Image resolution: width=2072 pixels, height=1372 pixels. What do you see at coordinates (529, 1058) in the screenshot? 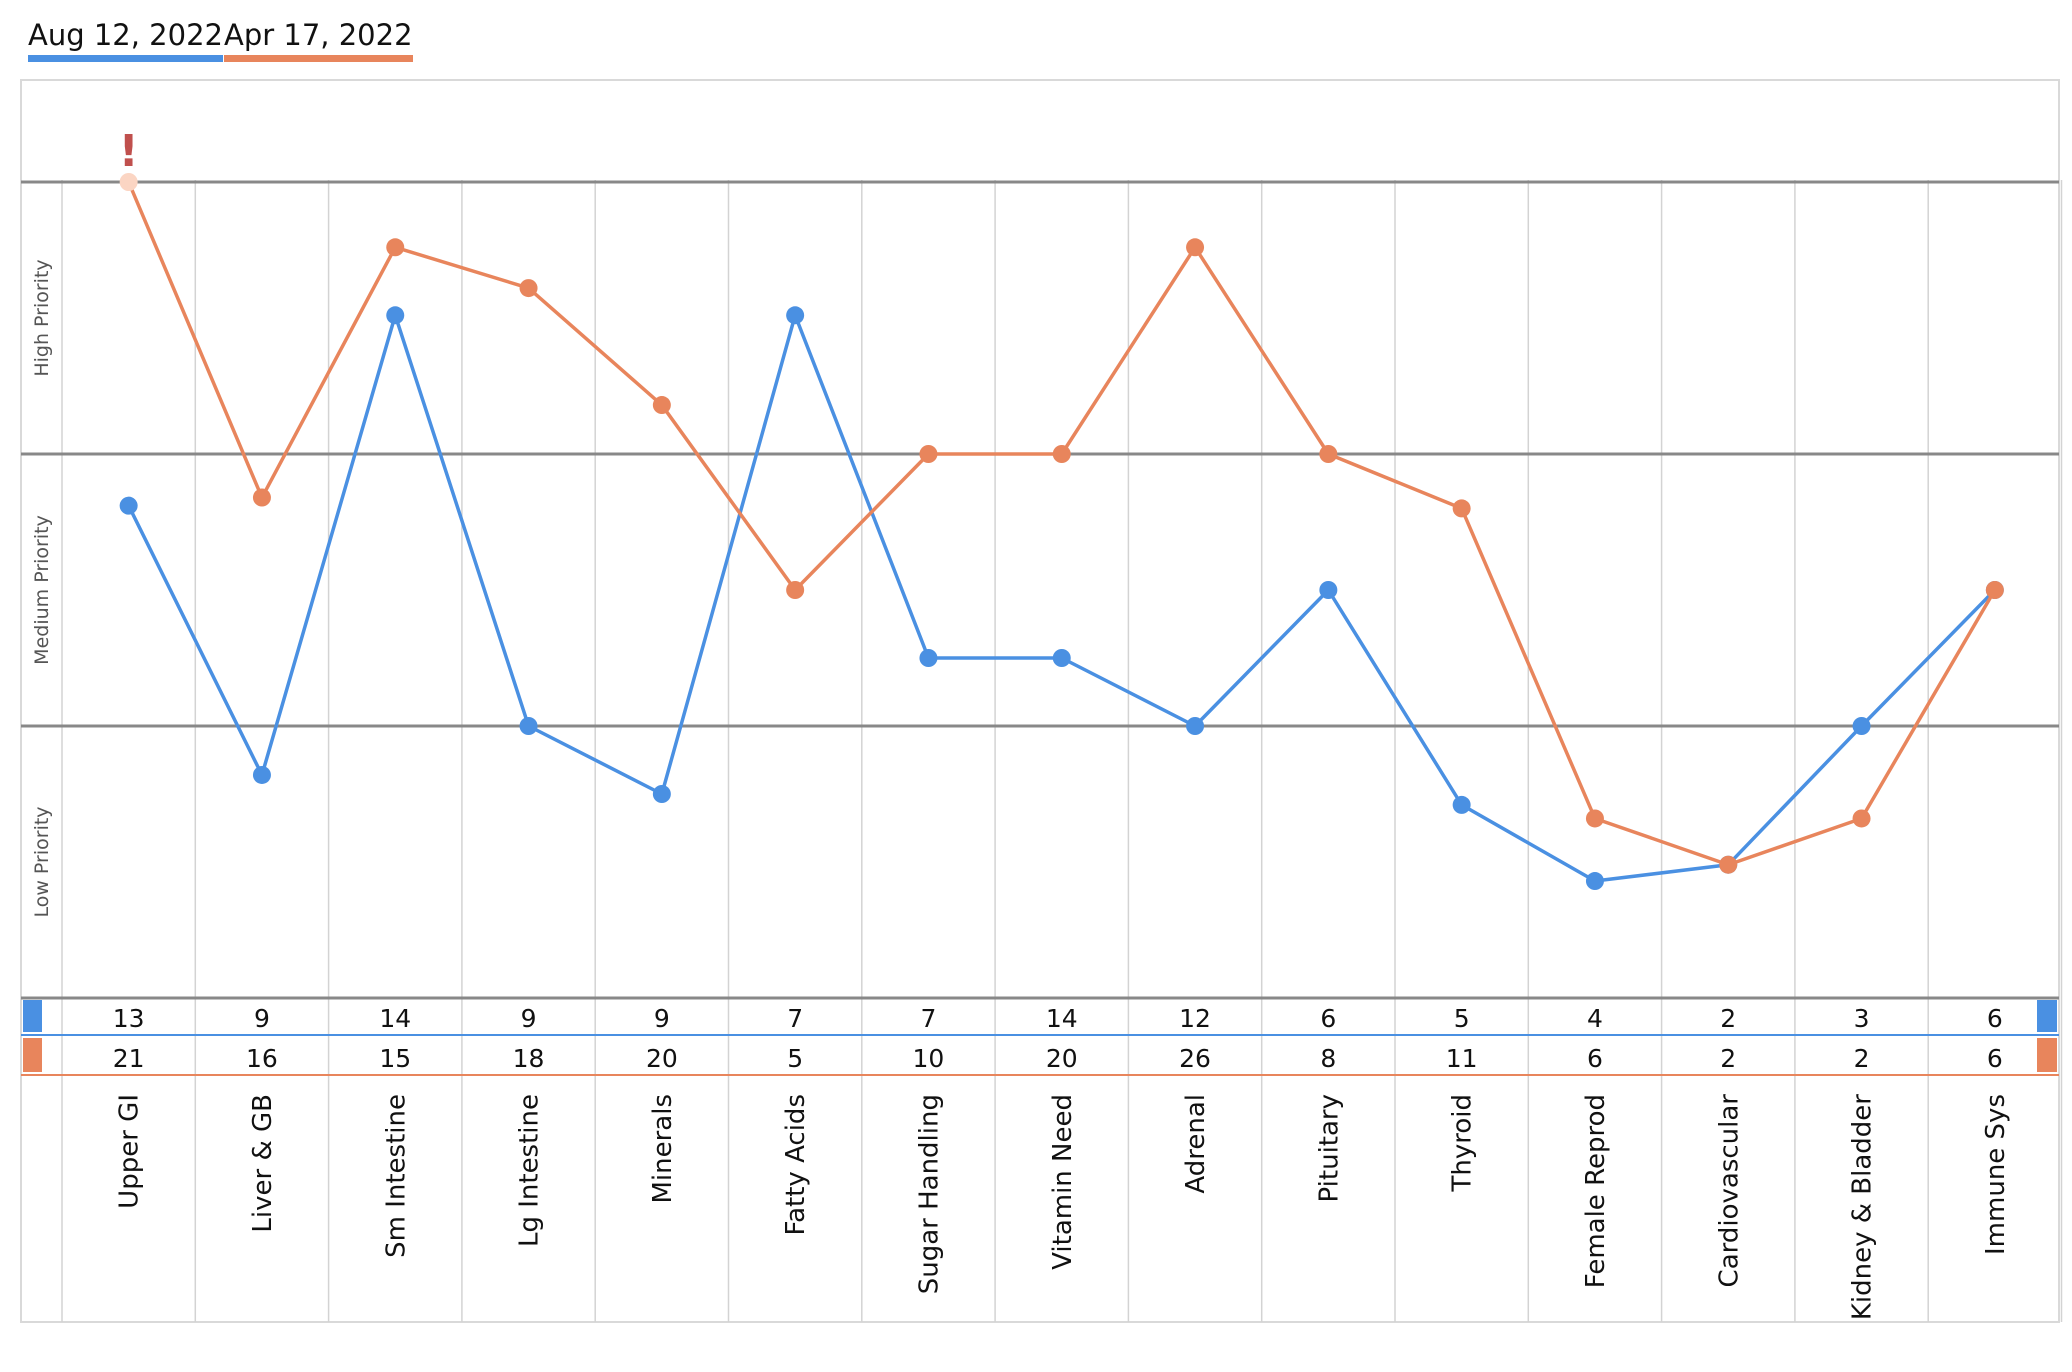
I see `table-cell-value: 18` at bounding box center [529, 1058].